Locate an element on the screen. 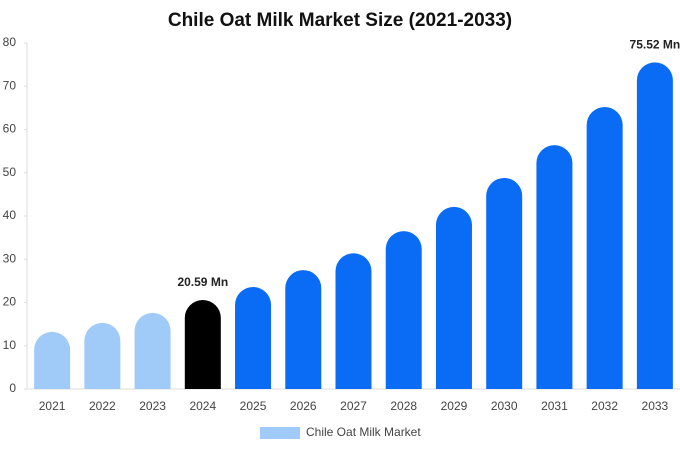  x-tick-label: 2023 is located at coordinates (152, 406).